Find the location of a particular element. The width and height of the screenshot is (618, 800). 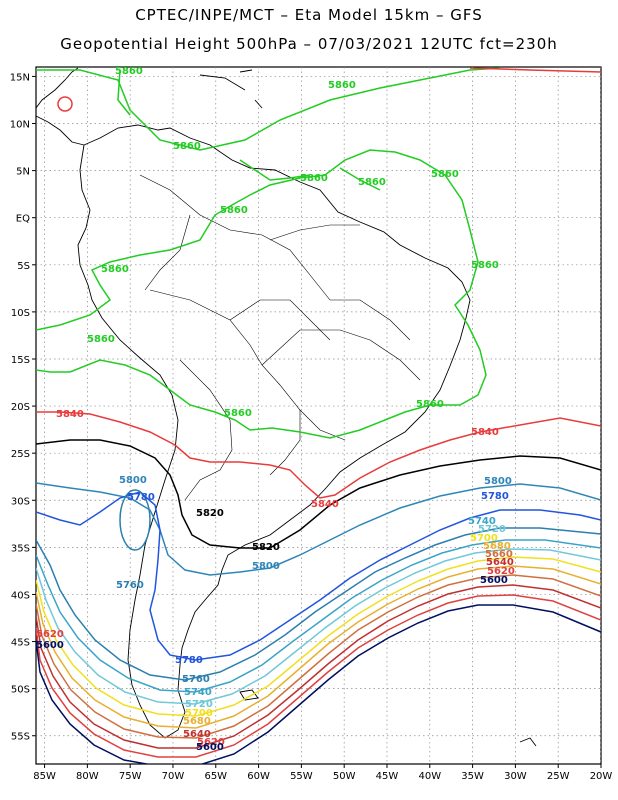

lat-tick-label: 5N is located at coordinates (23, 172).